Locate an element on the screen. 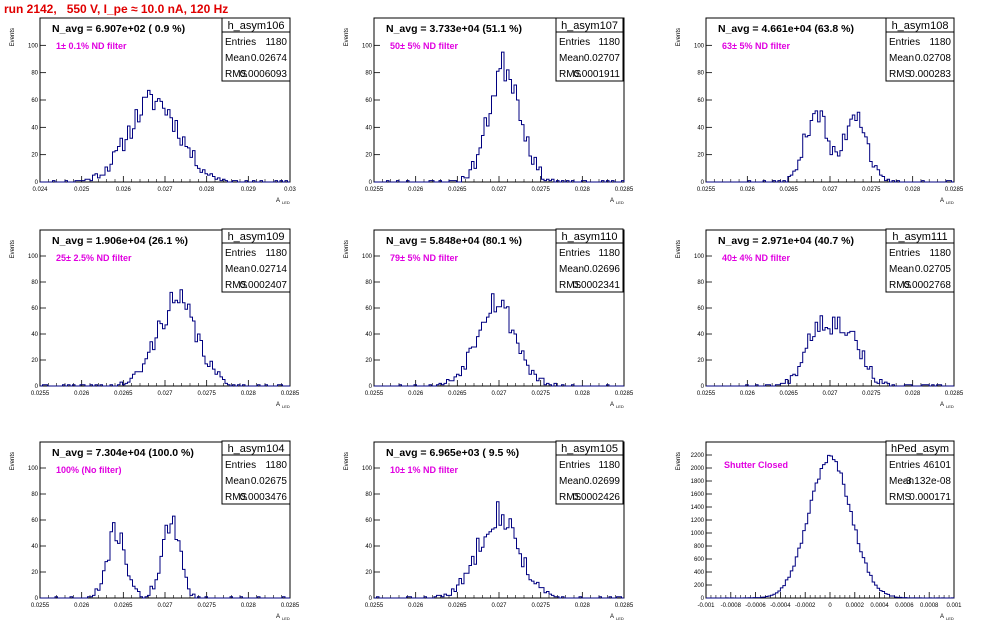 The height and width of the screenshot is (622, 996). run-title: run 2142, 550 V, I_pe ≈ 10.0 nA, 120 Hz is located at coordinates (116, 9).